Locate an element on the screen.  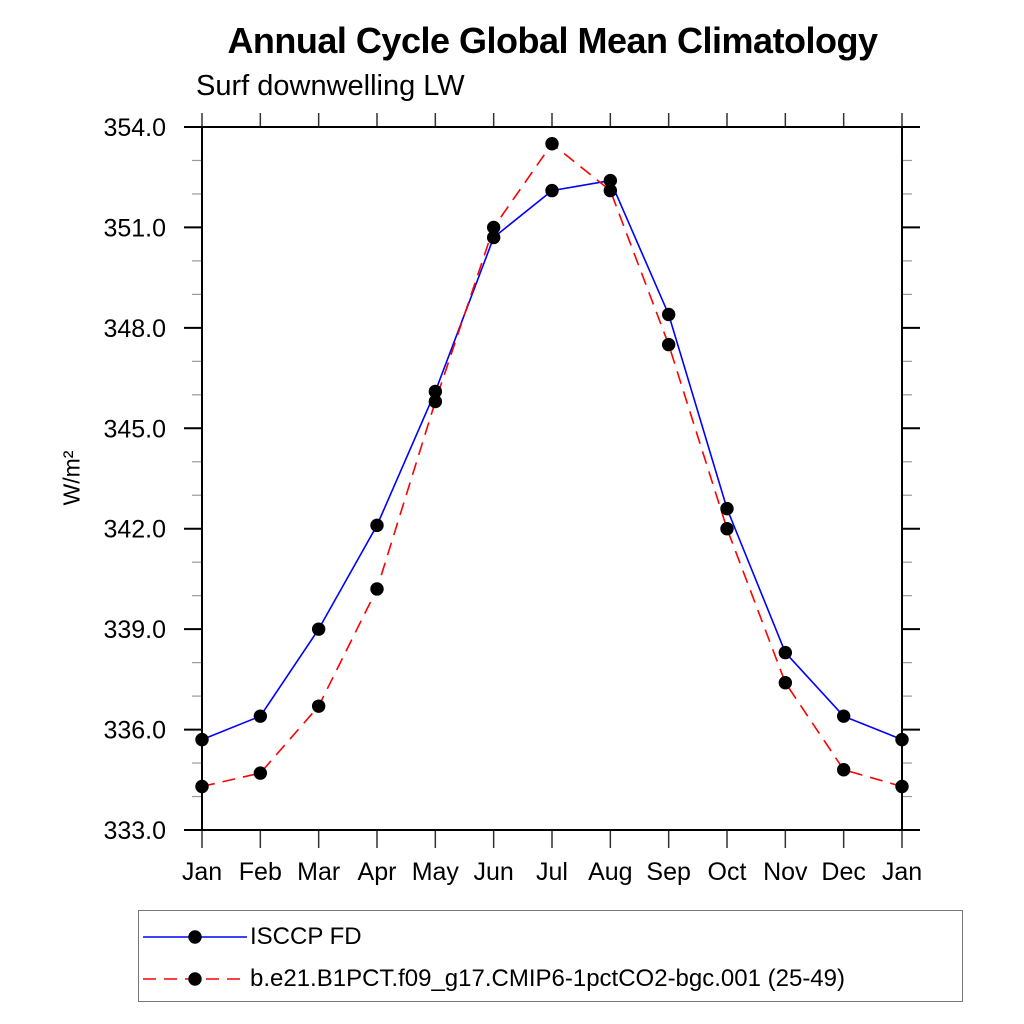
y-tick-label: 333.0 is located at coordinates (134, 831).